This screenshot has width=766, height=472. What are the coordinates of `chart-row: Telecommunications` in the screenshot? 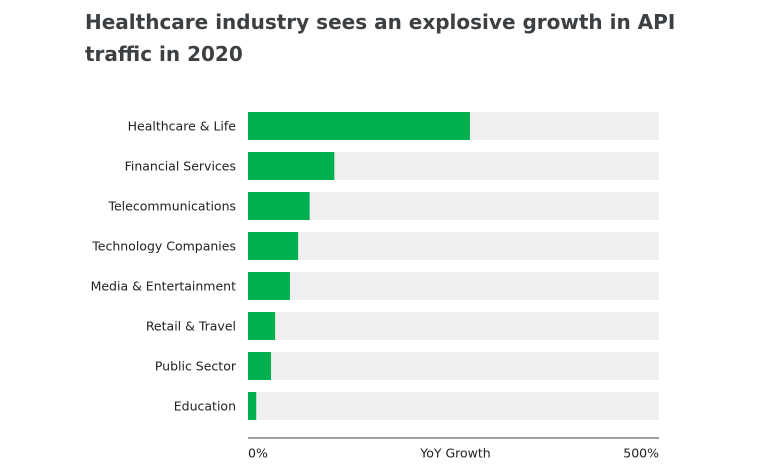 It's located at (383, 206).